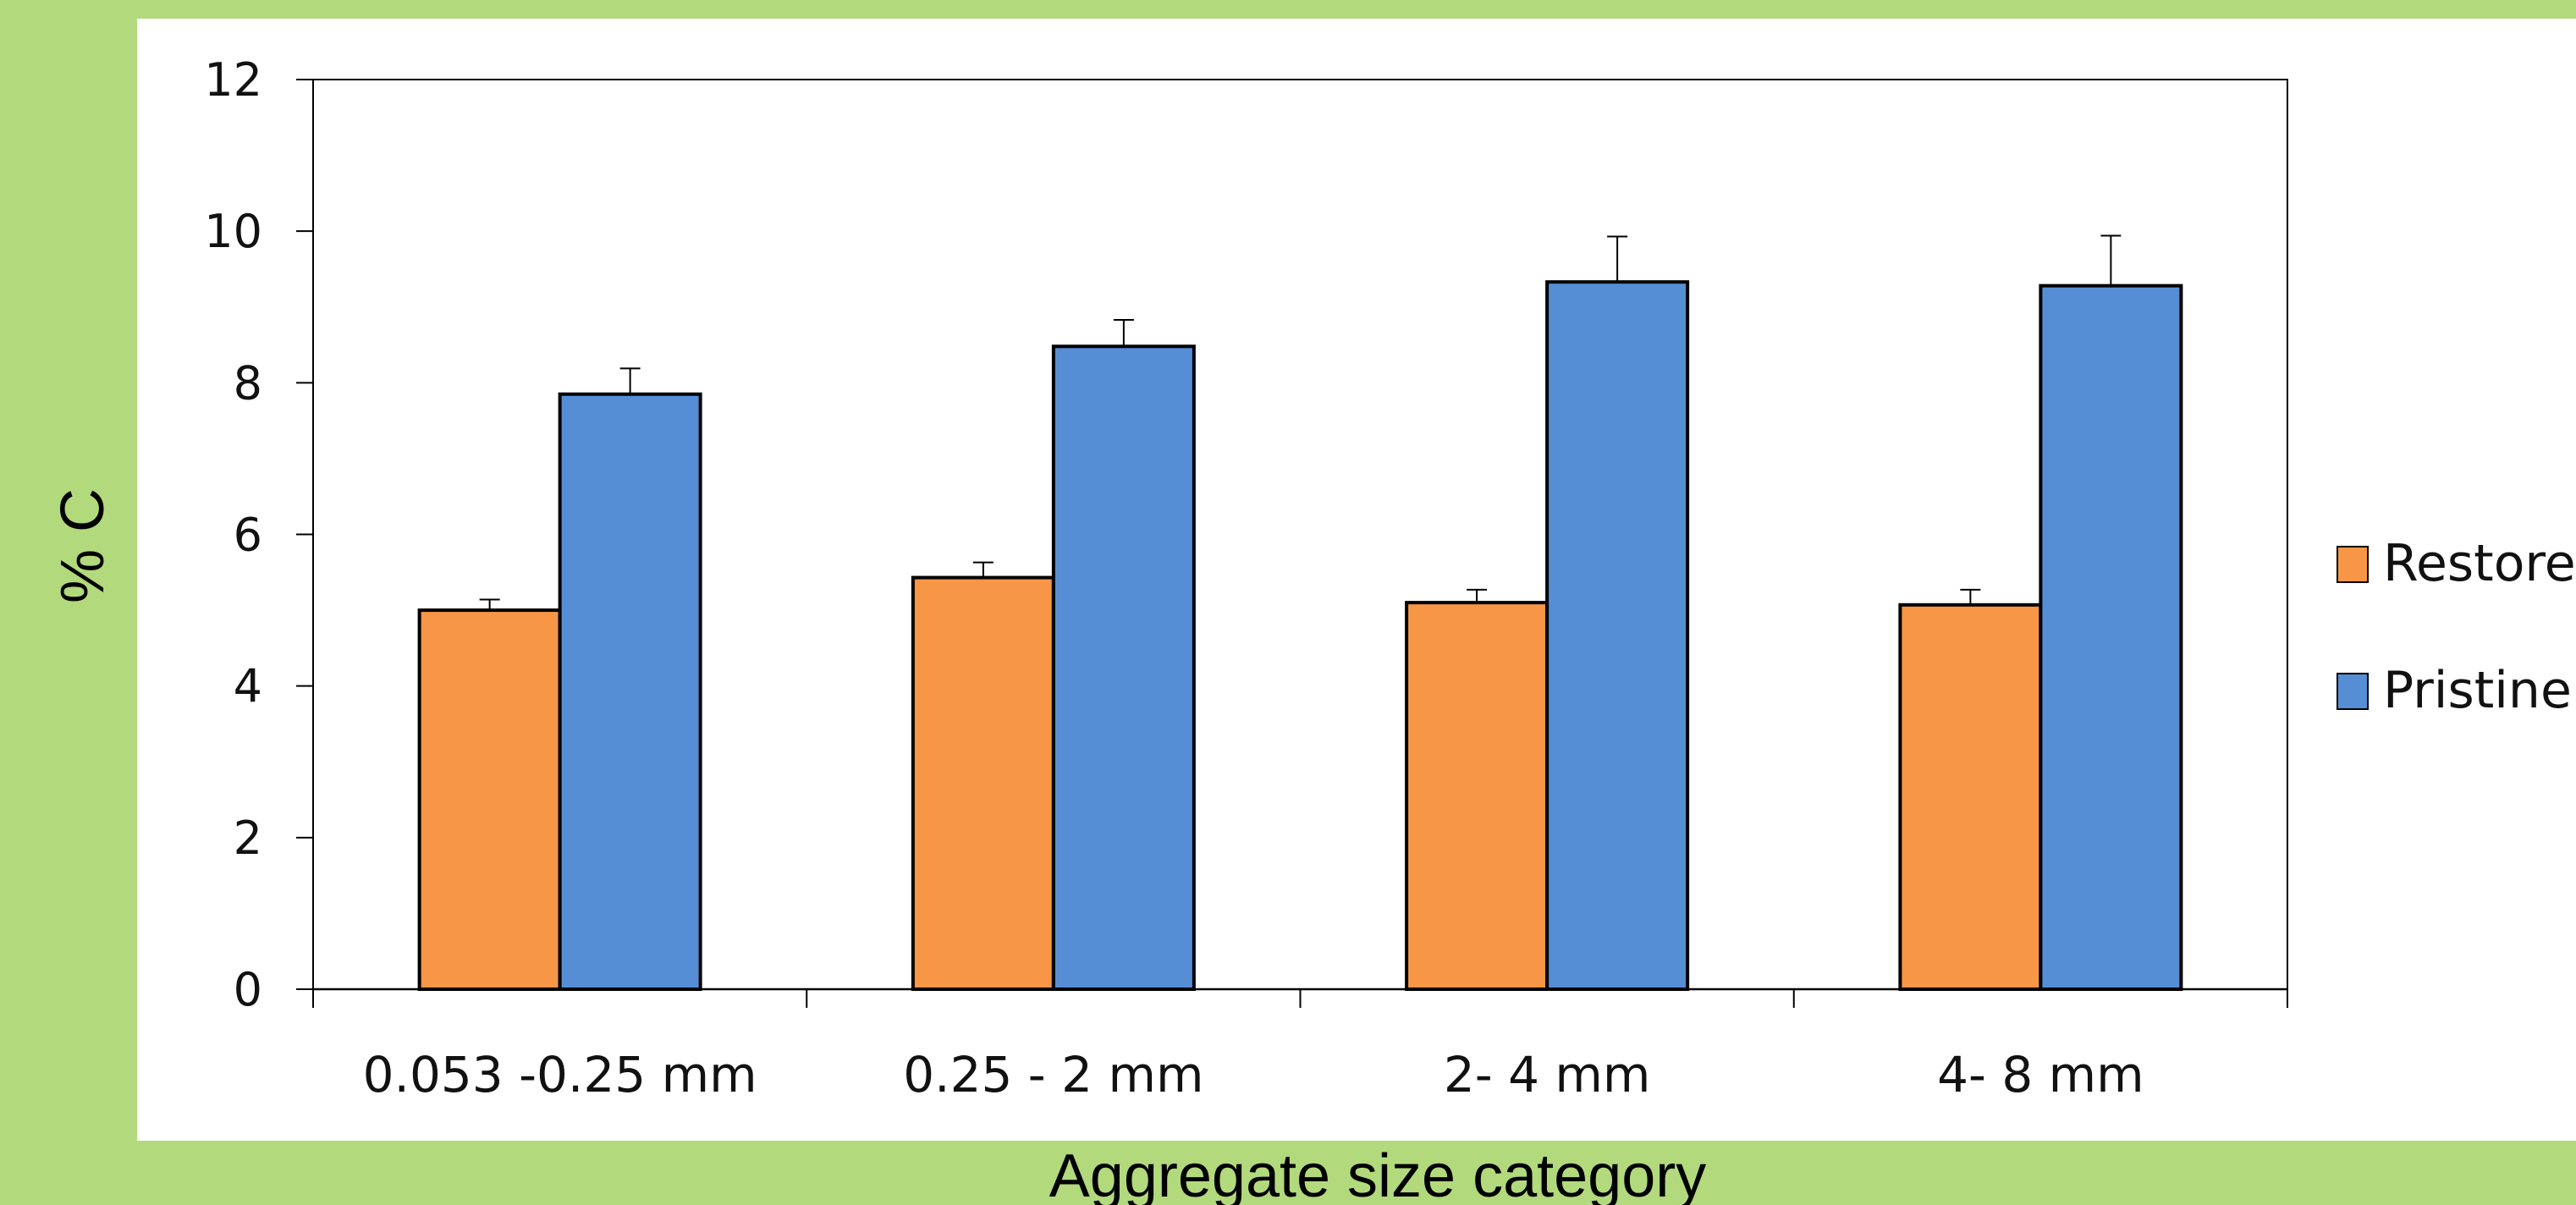 This screenshot has width=2576, height=1205. I want to click on legend-label-pristine: Pristine, so click(2477, 690).